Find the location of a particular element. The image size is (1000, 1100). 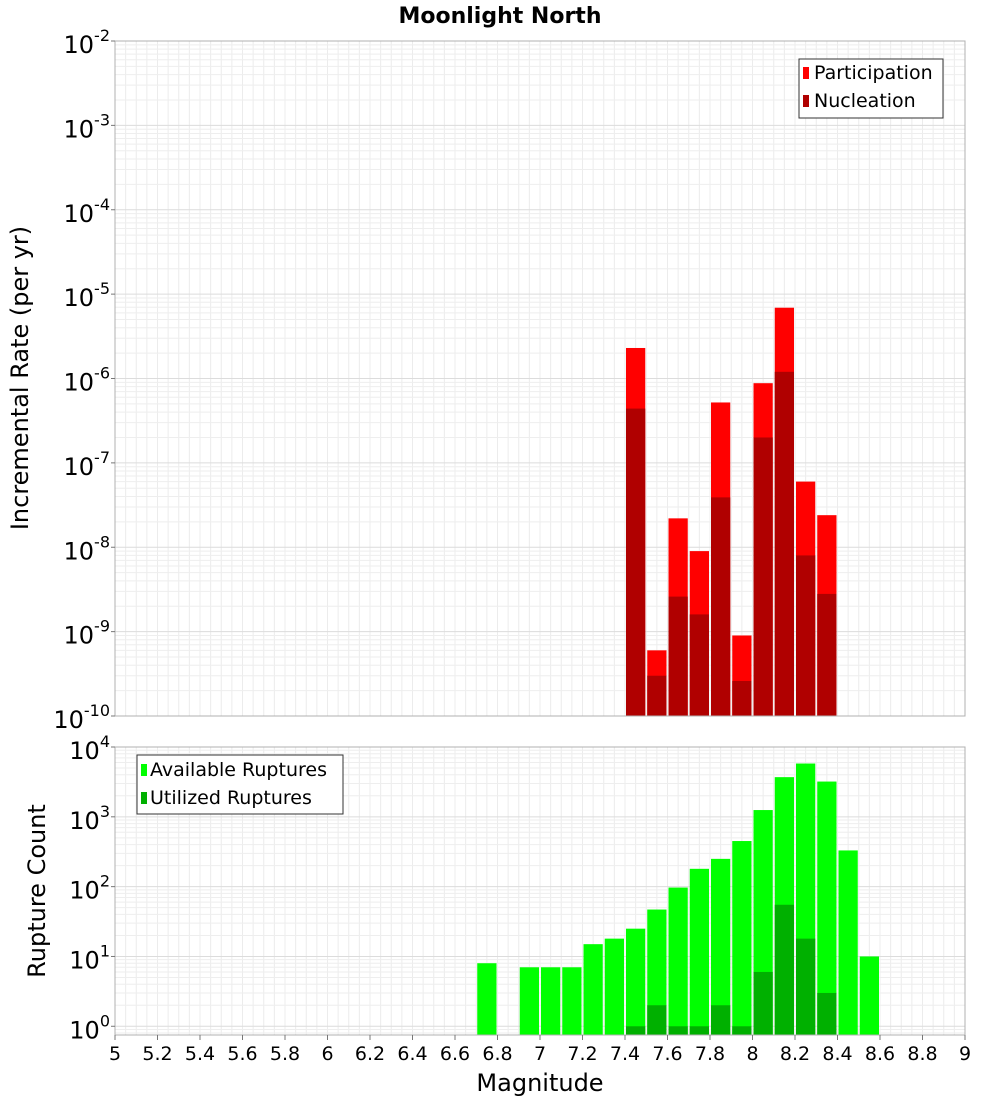

rate-plot-y-axis-label: Incremental Rate (per yr) is located at coordinates (20, 378).